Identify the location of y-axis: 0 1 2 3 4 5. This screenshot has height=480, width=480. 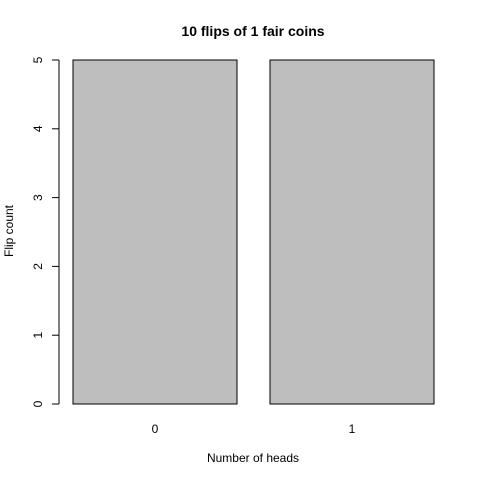
(45, 231).